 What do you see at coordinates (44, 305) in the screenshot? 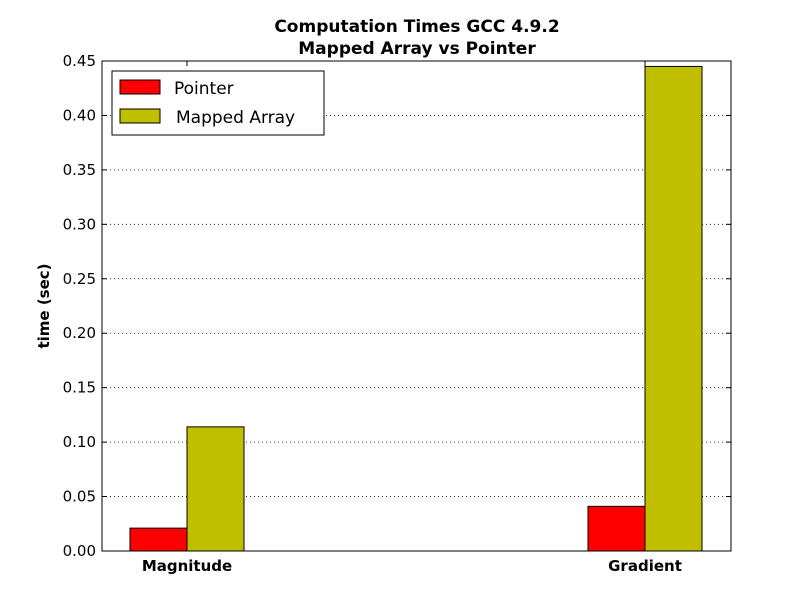
I see `y-axis-label: time (sec)` at bounding box center [44, 305].